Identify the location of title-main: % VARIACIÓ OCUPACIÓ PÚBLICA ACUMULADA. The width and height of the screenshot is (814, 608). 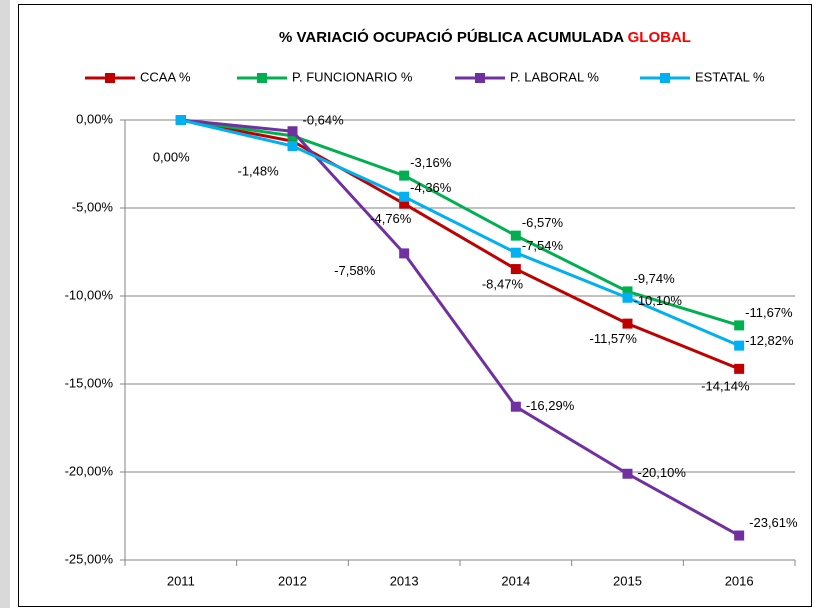
(453, 37).